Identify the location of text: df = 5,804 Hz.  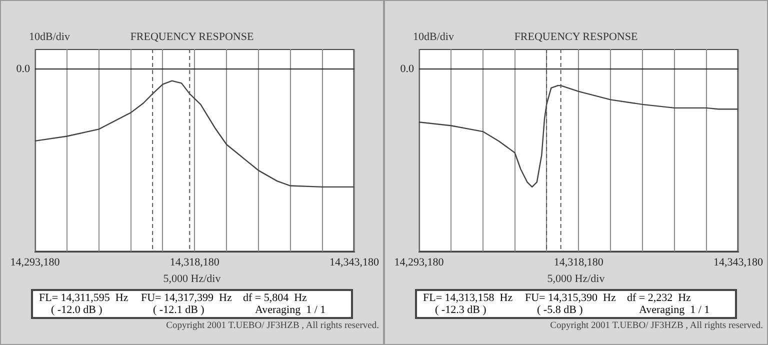
(275, 298).